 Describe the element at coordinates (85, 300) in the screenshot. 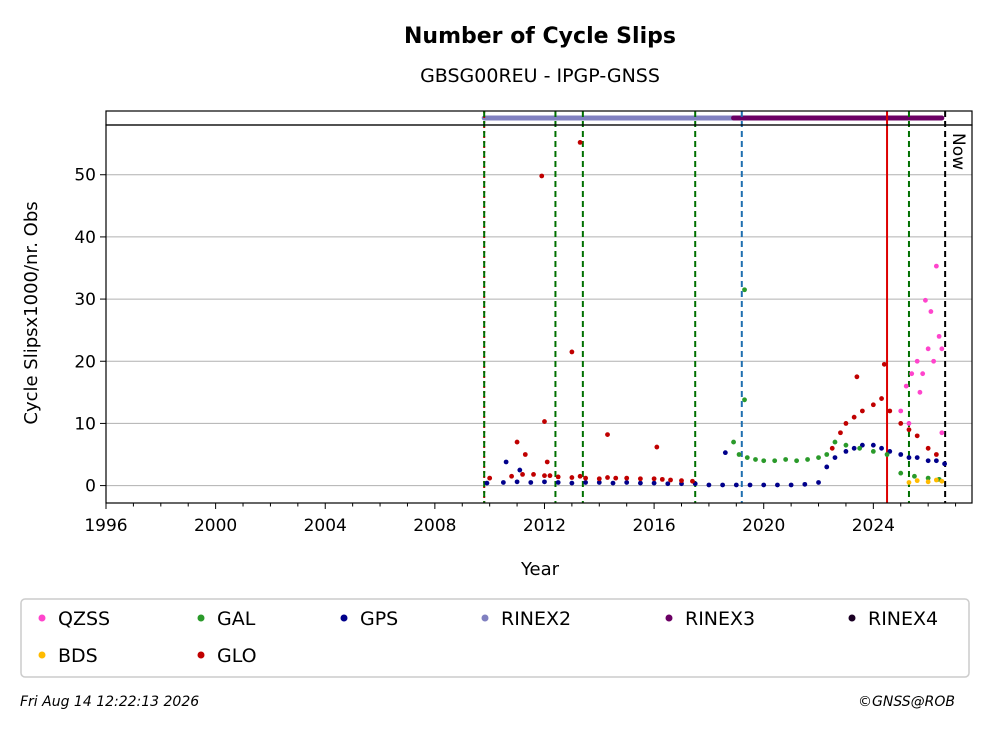

I see `y-tick-label: 30` at that location.